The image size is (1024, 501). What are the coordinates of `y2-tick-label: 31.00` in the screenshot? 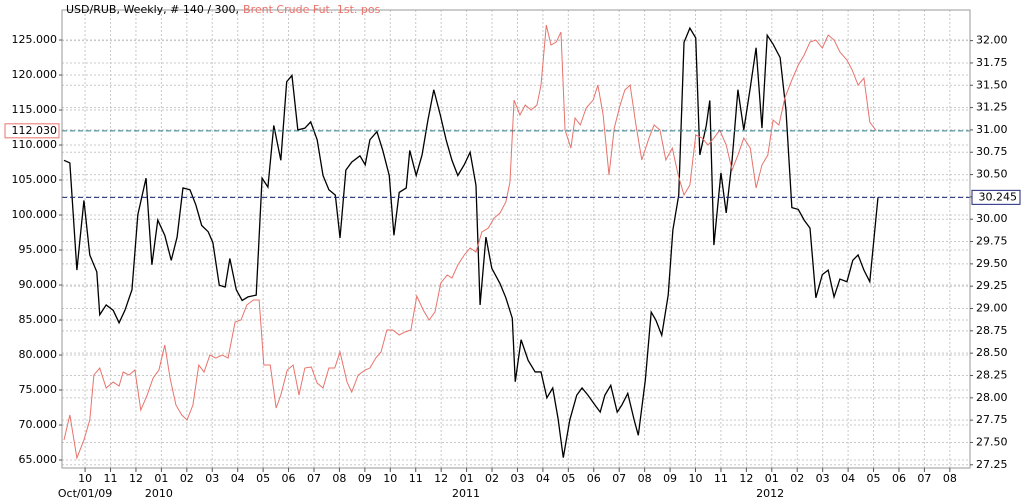 It's located at (992, 129).